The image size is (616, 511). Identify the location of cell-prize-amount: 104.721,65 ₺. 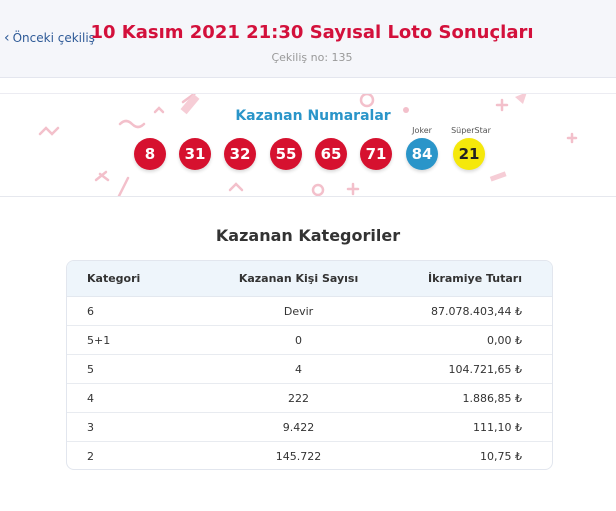
(485, 369).